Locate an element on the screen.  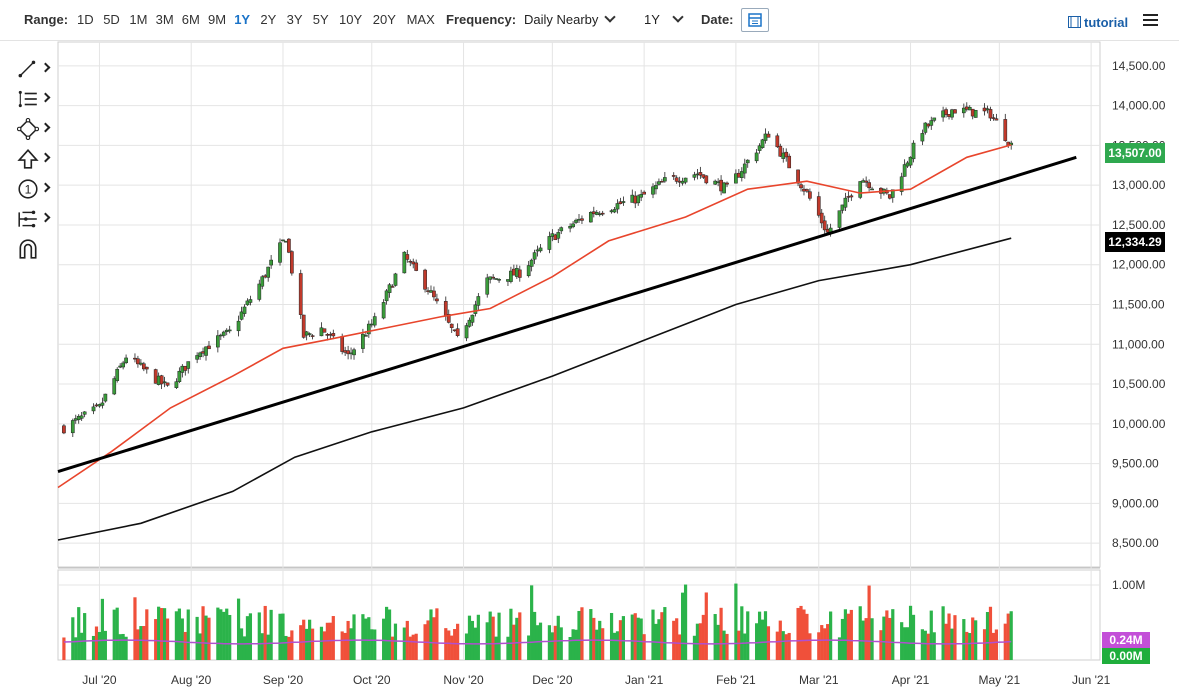
range-5d: 5D is located at coordinates (111, 19).